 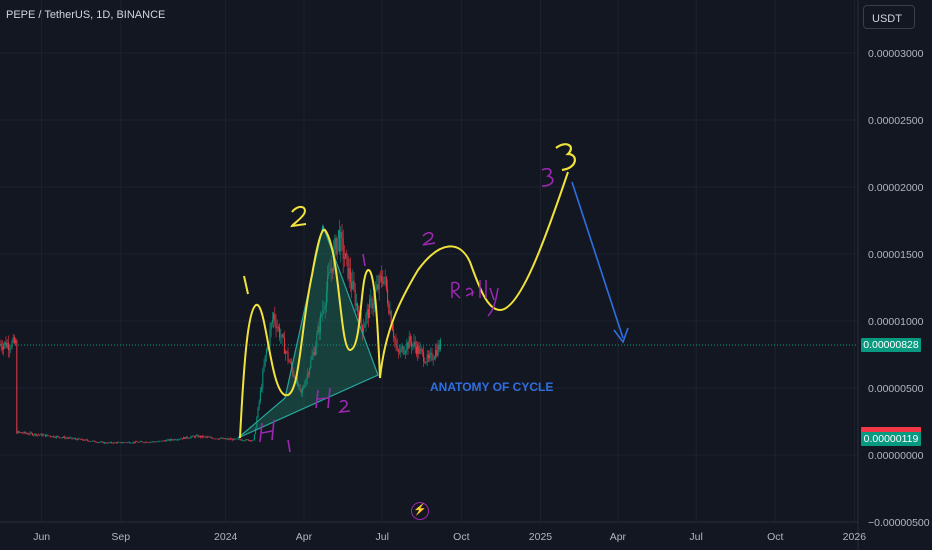 What do you see at coordinates (275, 436) in the screenshot?
I see `purple-h1` at bounding box center [275, 436].